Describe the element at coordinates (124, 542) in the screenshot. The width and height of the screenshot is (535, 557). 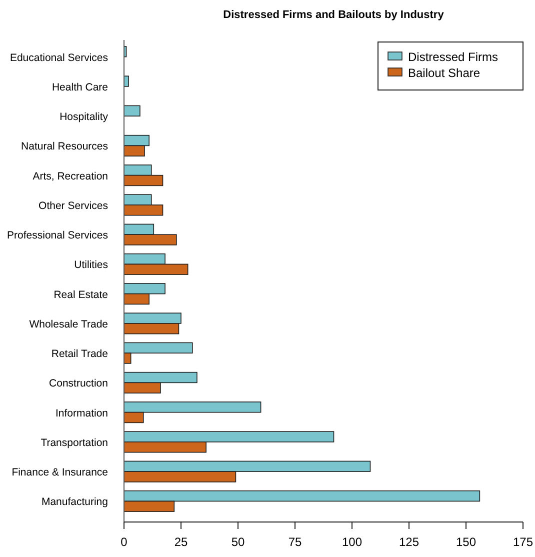
I see `x-tick-label: 0` at that location.